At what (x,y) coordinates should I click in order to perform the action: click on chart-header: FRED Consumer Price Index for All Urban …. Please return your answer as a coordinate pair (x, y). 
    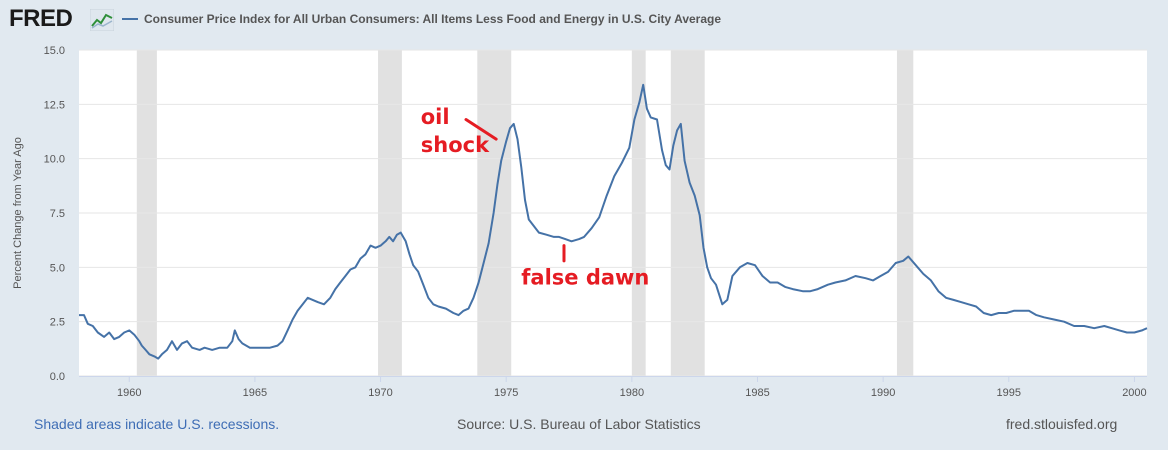
    Looking at the image, I should click on (584, 20).